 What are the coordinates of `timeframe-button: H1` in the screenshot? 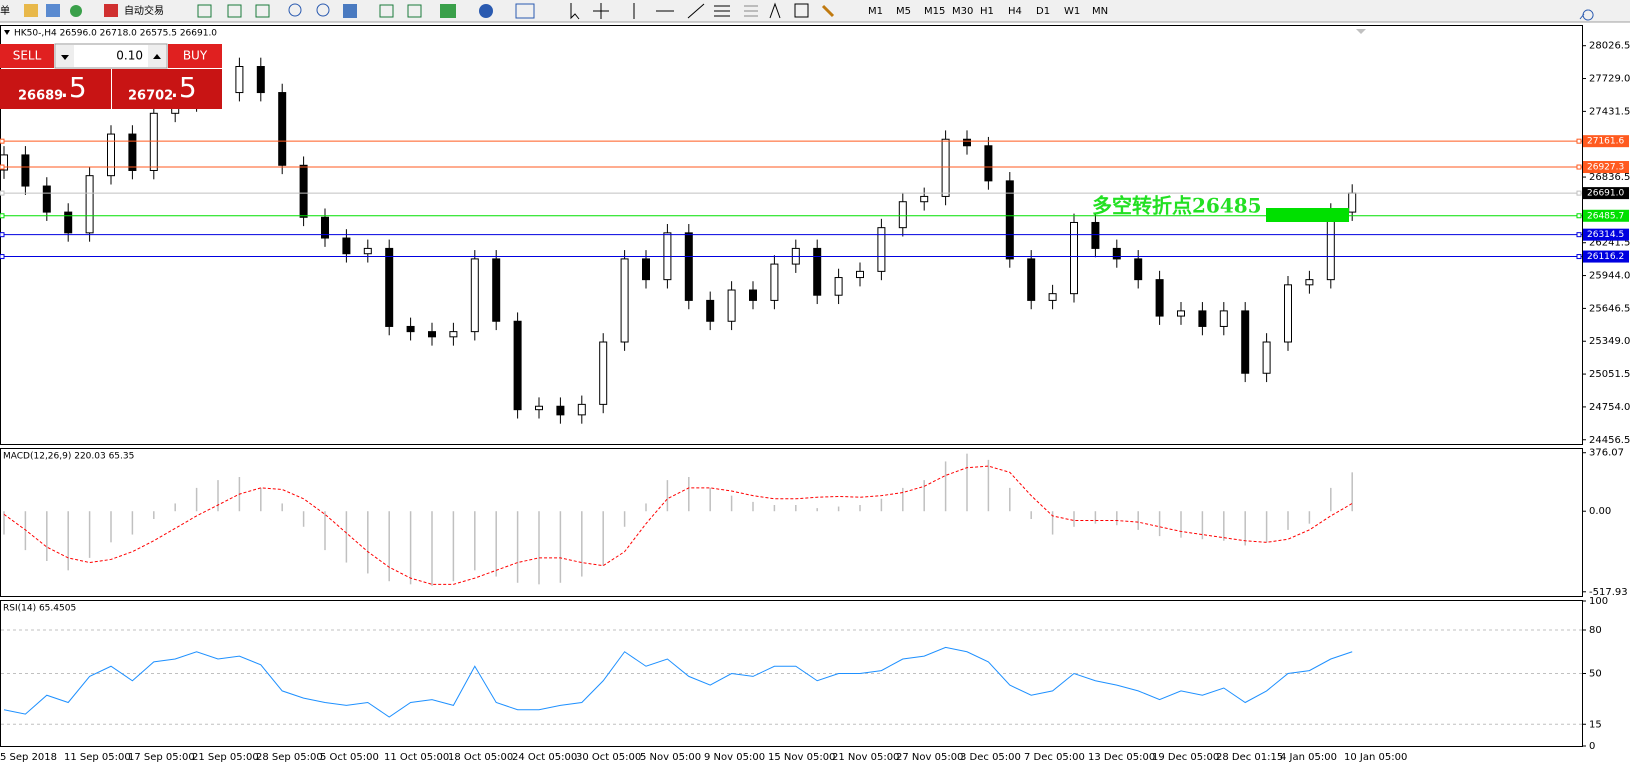 It's located at (987, 11).